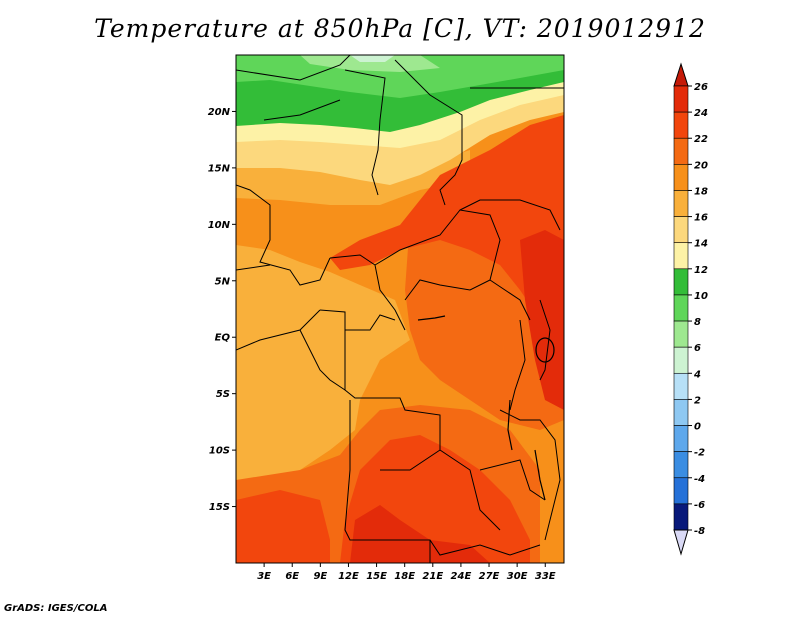  Describe the element at coordinates (219, 225) in the screenshot. I see `lat-tick-label: 10N` at that location.